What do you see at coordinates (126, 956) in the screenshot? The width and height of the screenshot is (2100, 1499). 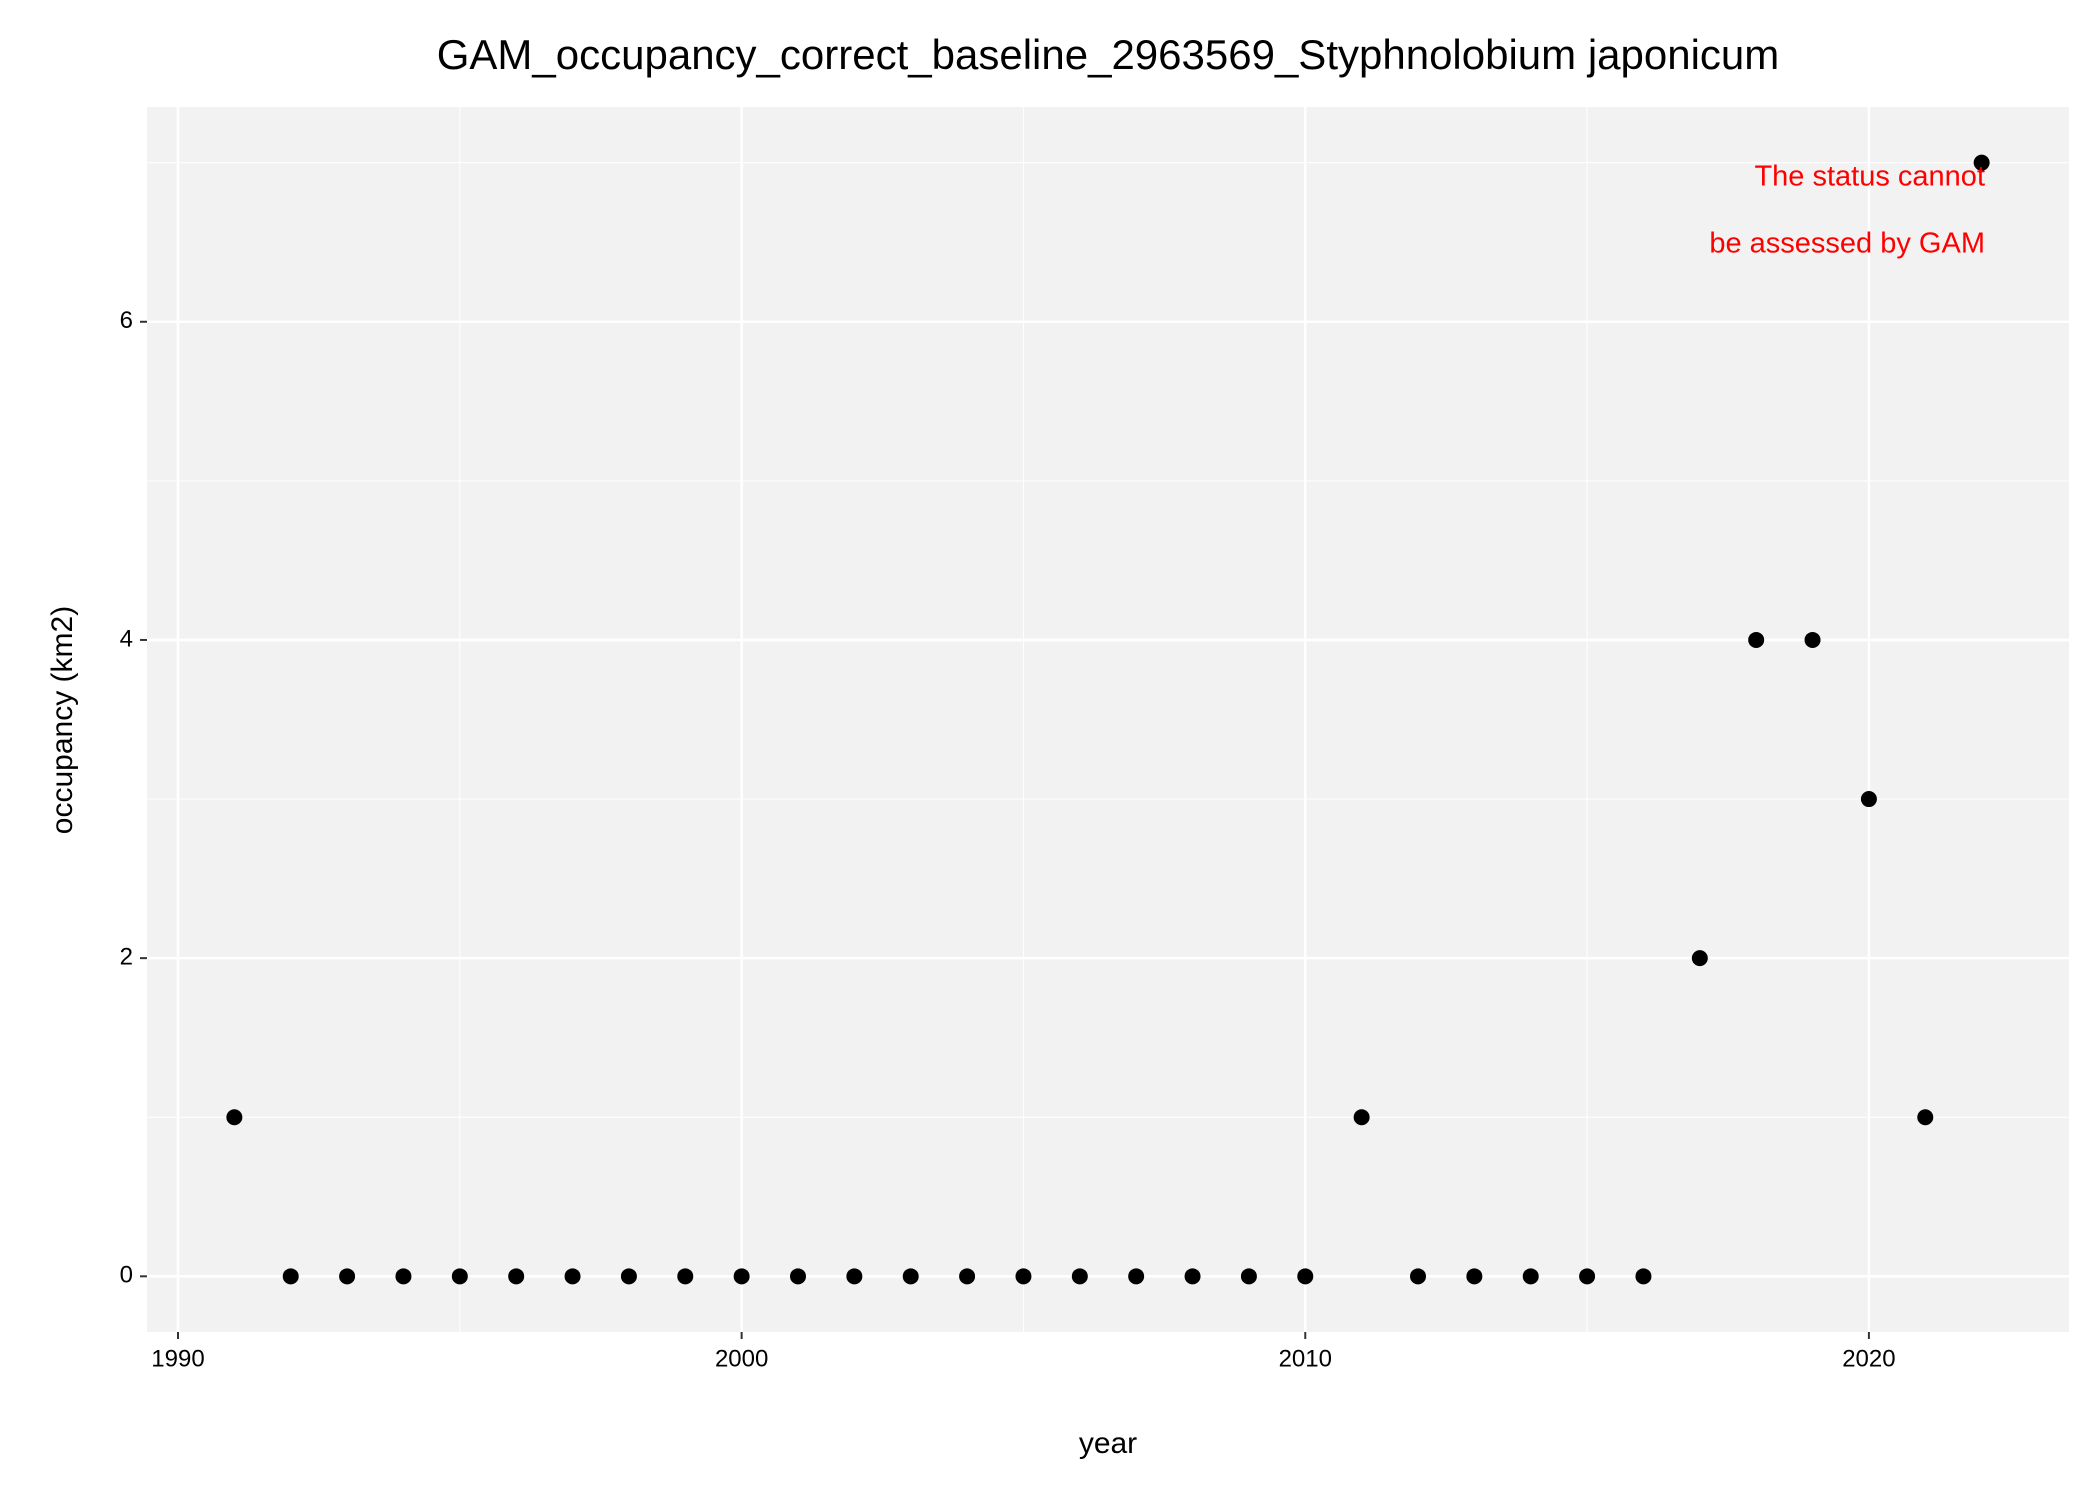 I see `y-tick-label: 2` at bounding box center [126, 956].